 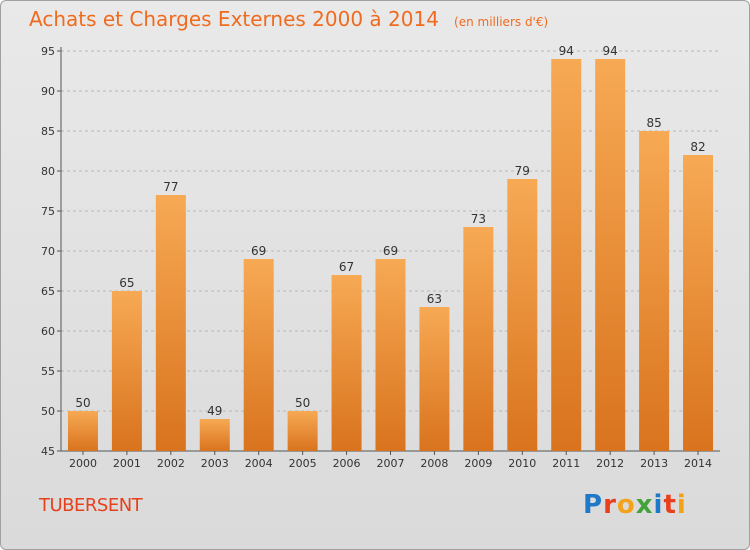 I want to click on data-label: 77, so click(x=170, y=187).